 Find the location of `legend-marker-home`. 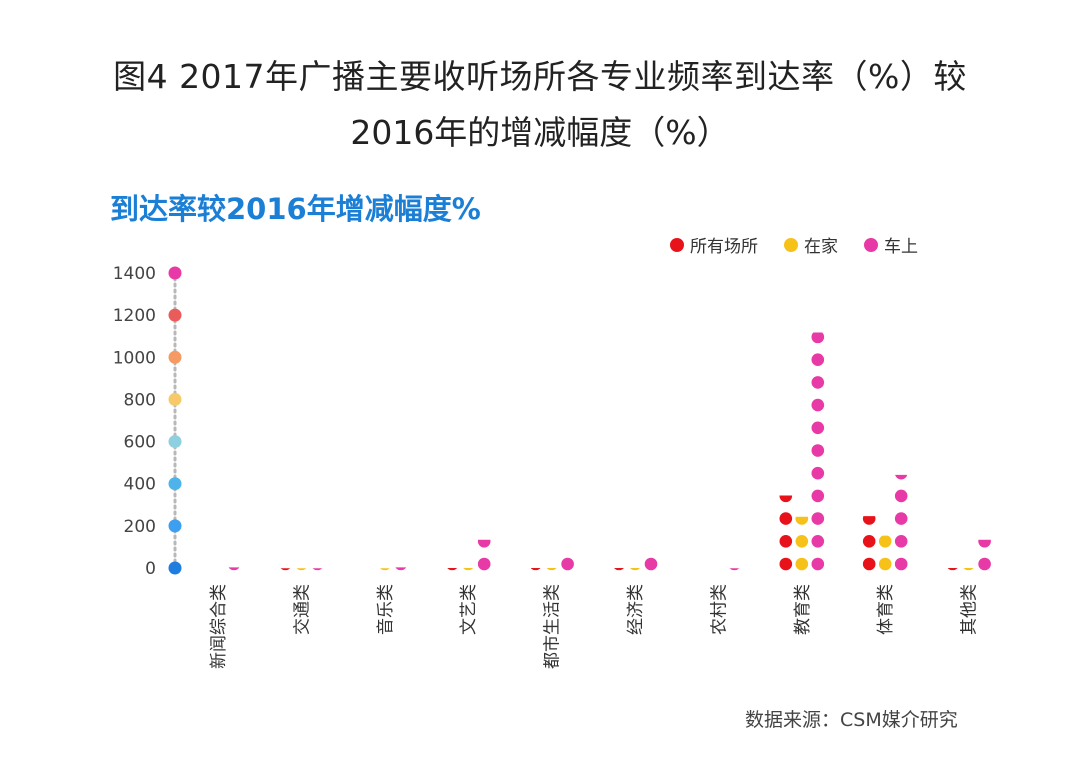

legend-marker-home is located at coordinates (791, 244).